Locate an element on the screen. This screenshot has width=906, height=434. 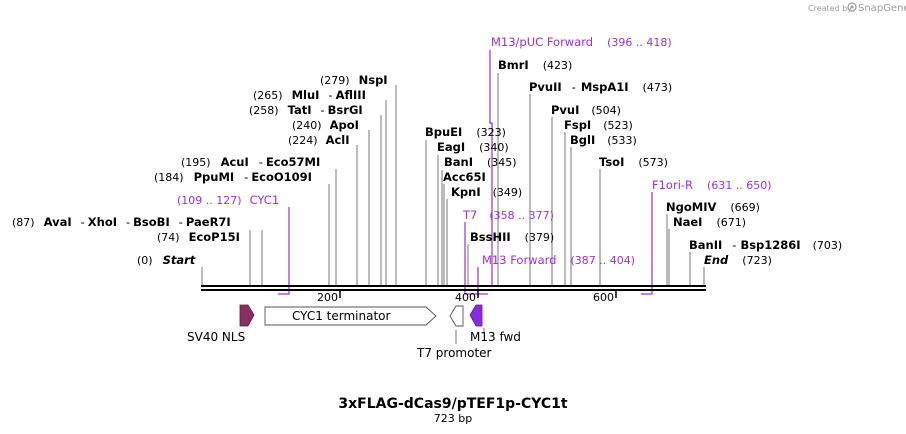
site-tati: (258) TatI - BsrGI is located at coordinates (306, 110).